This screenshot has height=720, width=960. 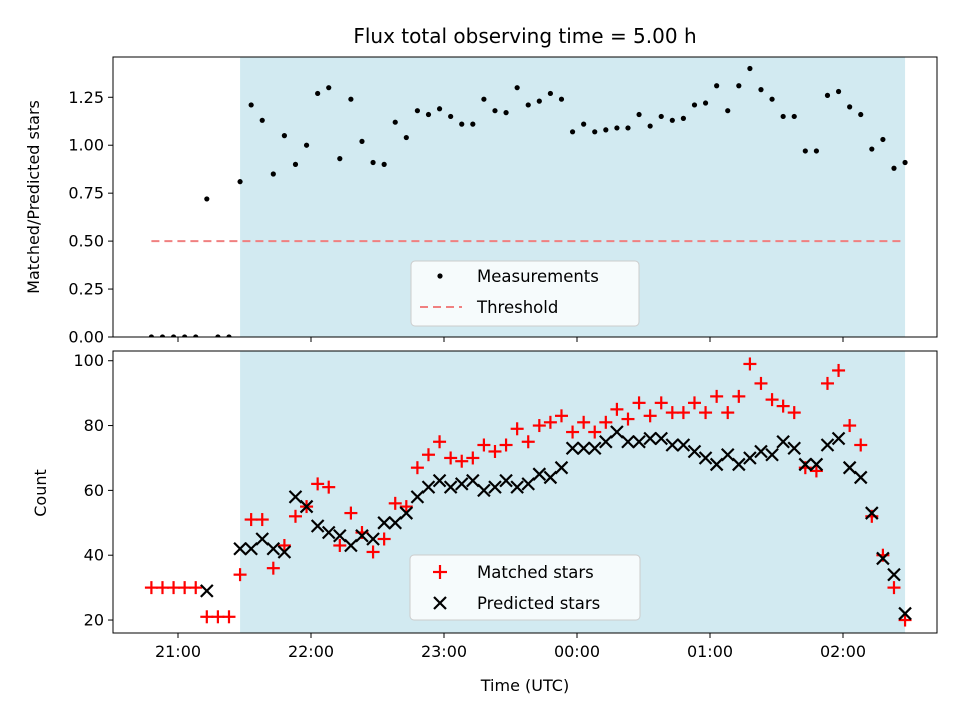 What do you see at coordinates (517, 307) in the screenshot?
I see `threshold-legend-label: Threshold` at bounding box center [517, 307].